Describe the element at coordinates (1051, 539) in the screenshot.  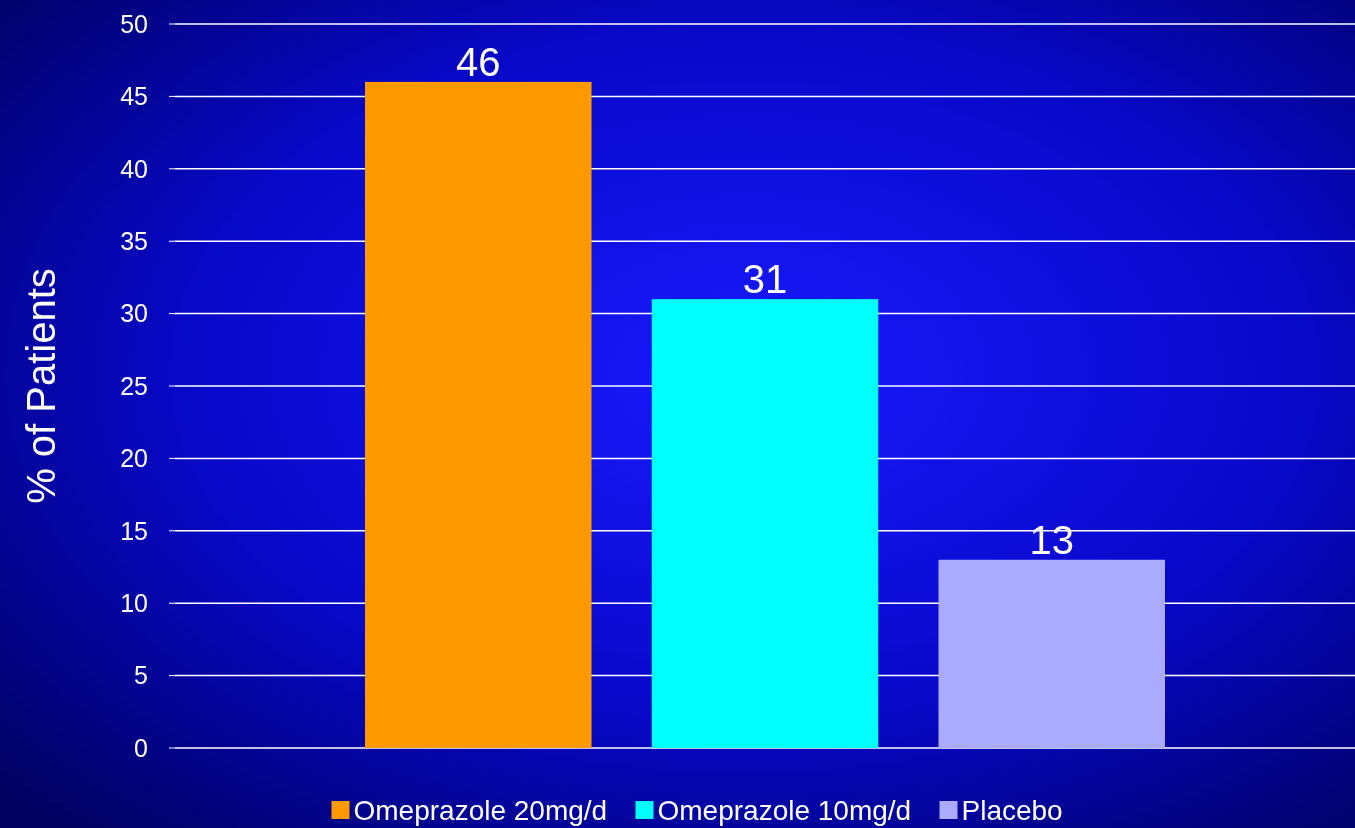
I see `data-label: 13` at that location.